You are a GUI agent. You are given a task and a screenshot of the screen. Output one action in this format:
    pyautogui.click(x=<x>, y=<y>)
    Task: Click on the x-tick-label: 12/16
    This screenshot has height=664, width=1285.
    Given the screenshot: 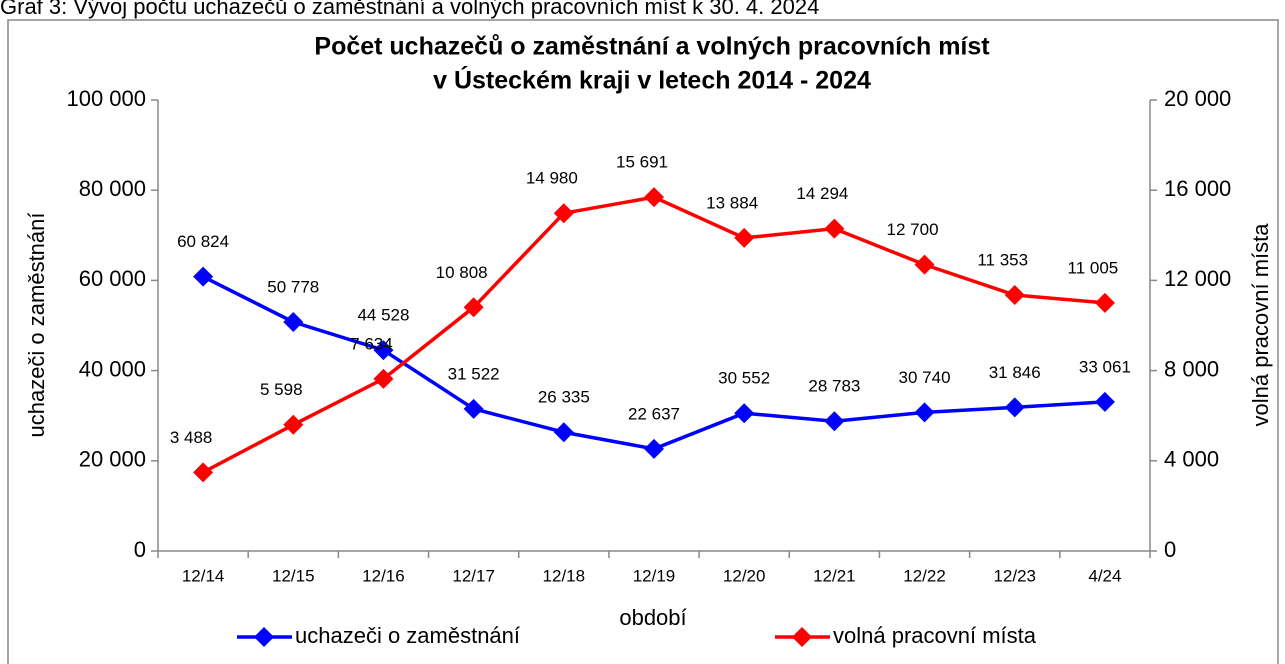 What is the action you would take?
    pyautogui.click(x=383, y=575)
    